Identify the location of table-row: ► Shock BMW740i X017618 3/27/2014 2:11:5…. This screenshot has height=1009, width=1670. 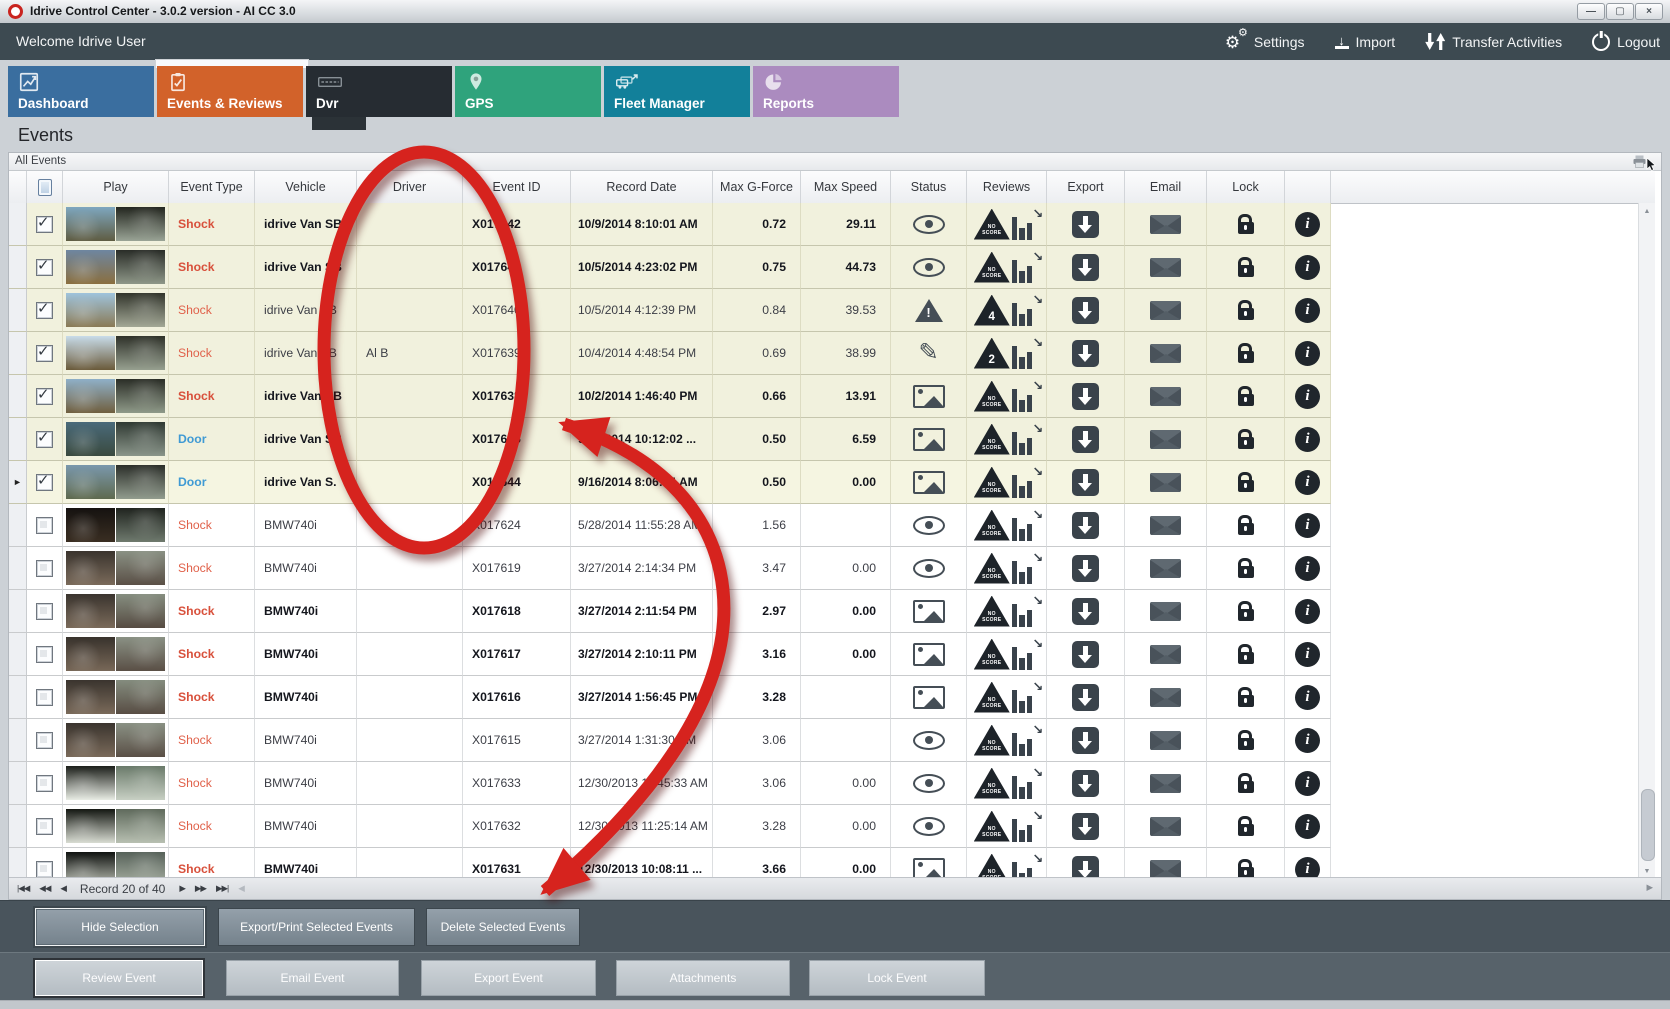
(670, 611).